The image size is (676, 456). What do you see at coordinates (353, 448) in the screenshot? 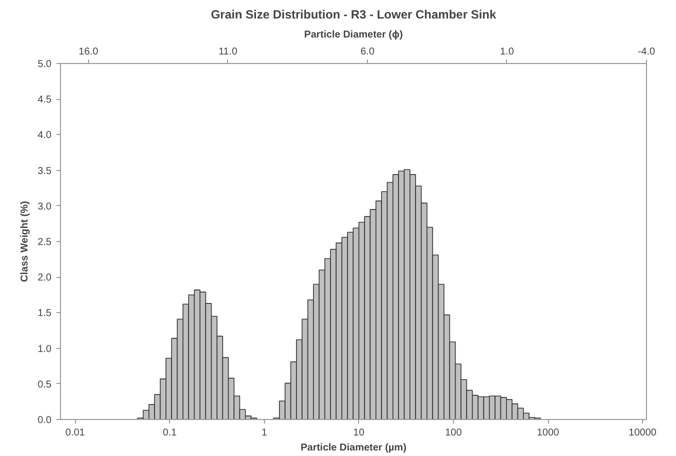
I see `x-axis-title: Particle Diameter (µm)` at bounding box center [353, 448].